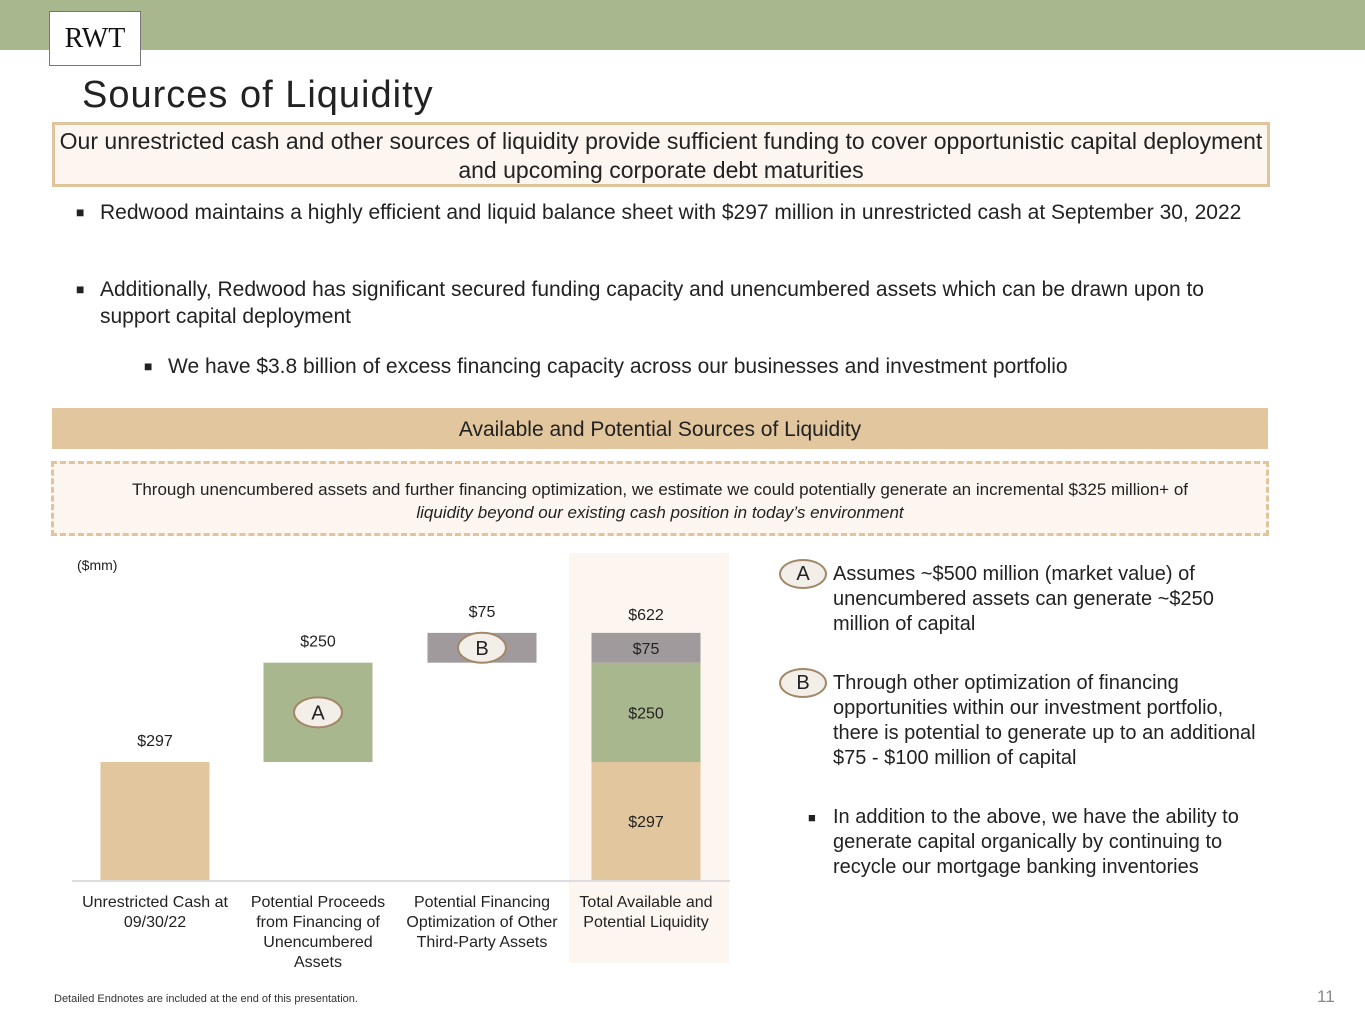  I want to click on category-label: Assets, so click(318, 962).